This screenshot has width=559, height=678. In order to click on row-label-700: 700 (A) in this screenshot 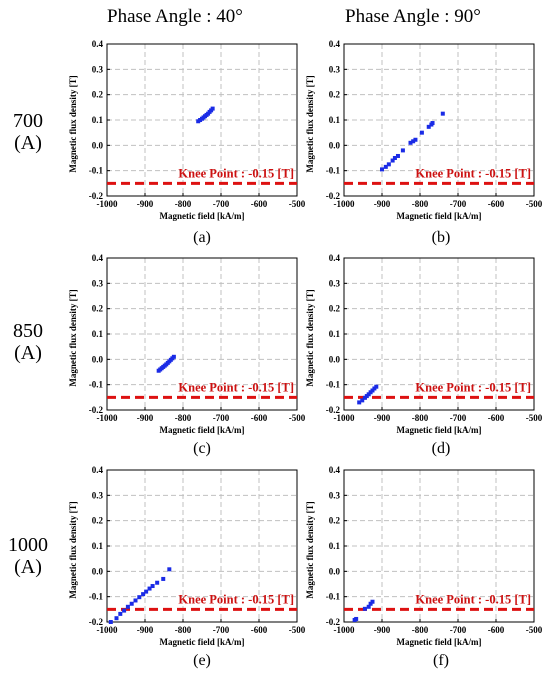, I will do `click(28, 132)`.